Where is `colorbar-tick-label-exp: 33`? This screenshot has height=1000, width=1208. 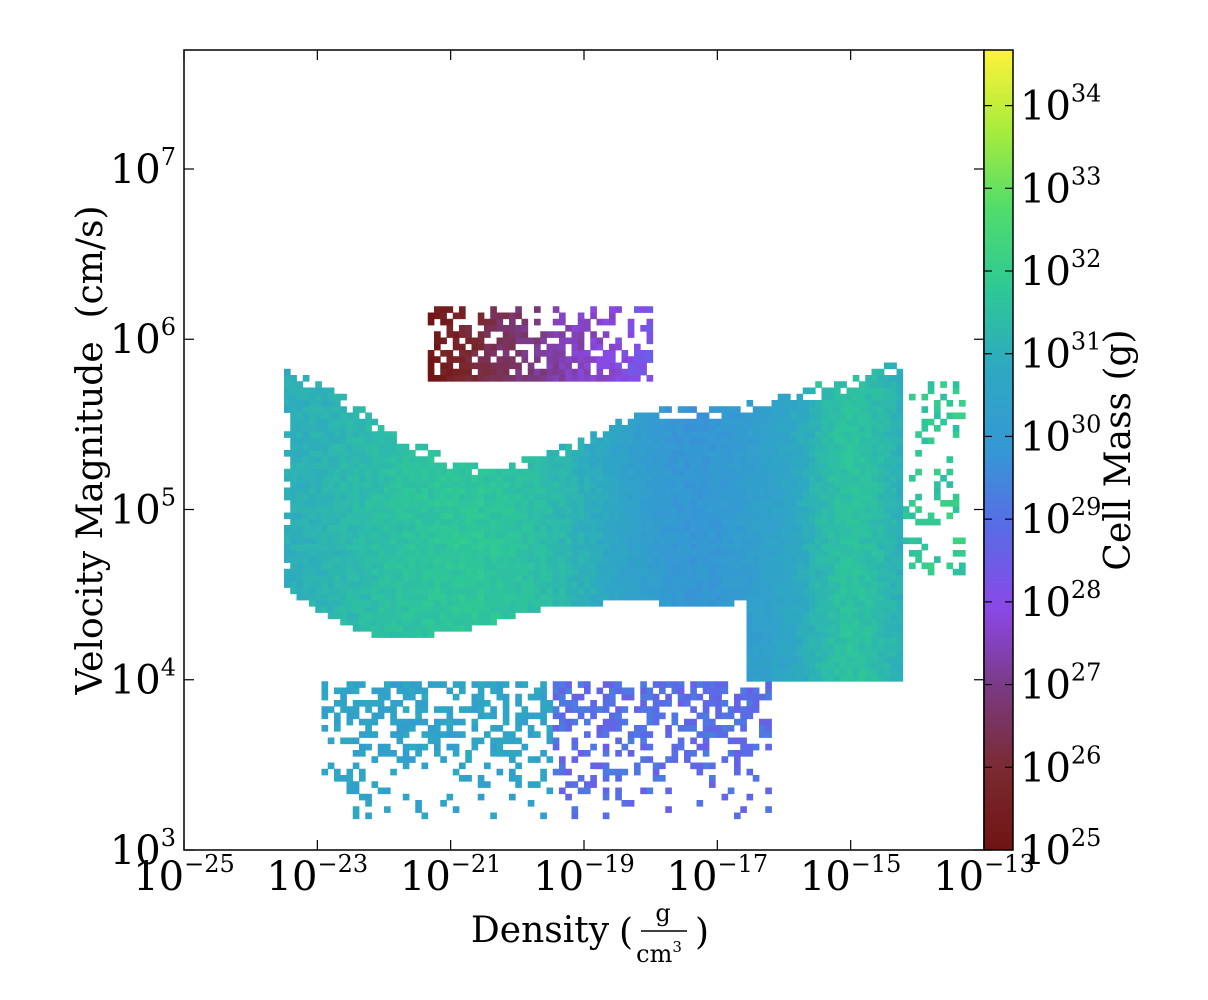 colorbar-tick-label-exp: 33 is located at coordinates (1086, 176).